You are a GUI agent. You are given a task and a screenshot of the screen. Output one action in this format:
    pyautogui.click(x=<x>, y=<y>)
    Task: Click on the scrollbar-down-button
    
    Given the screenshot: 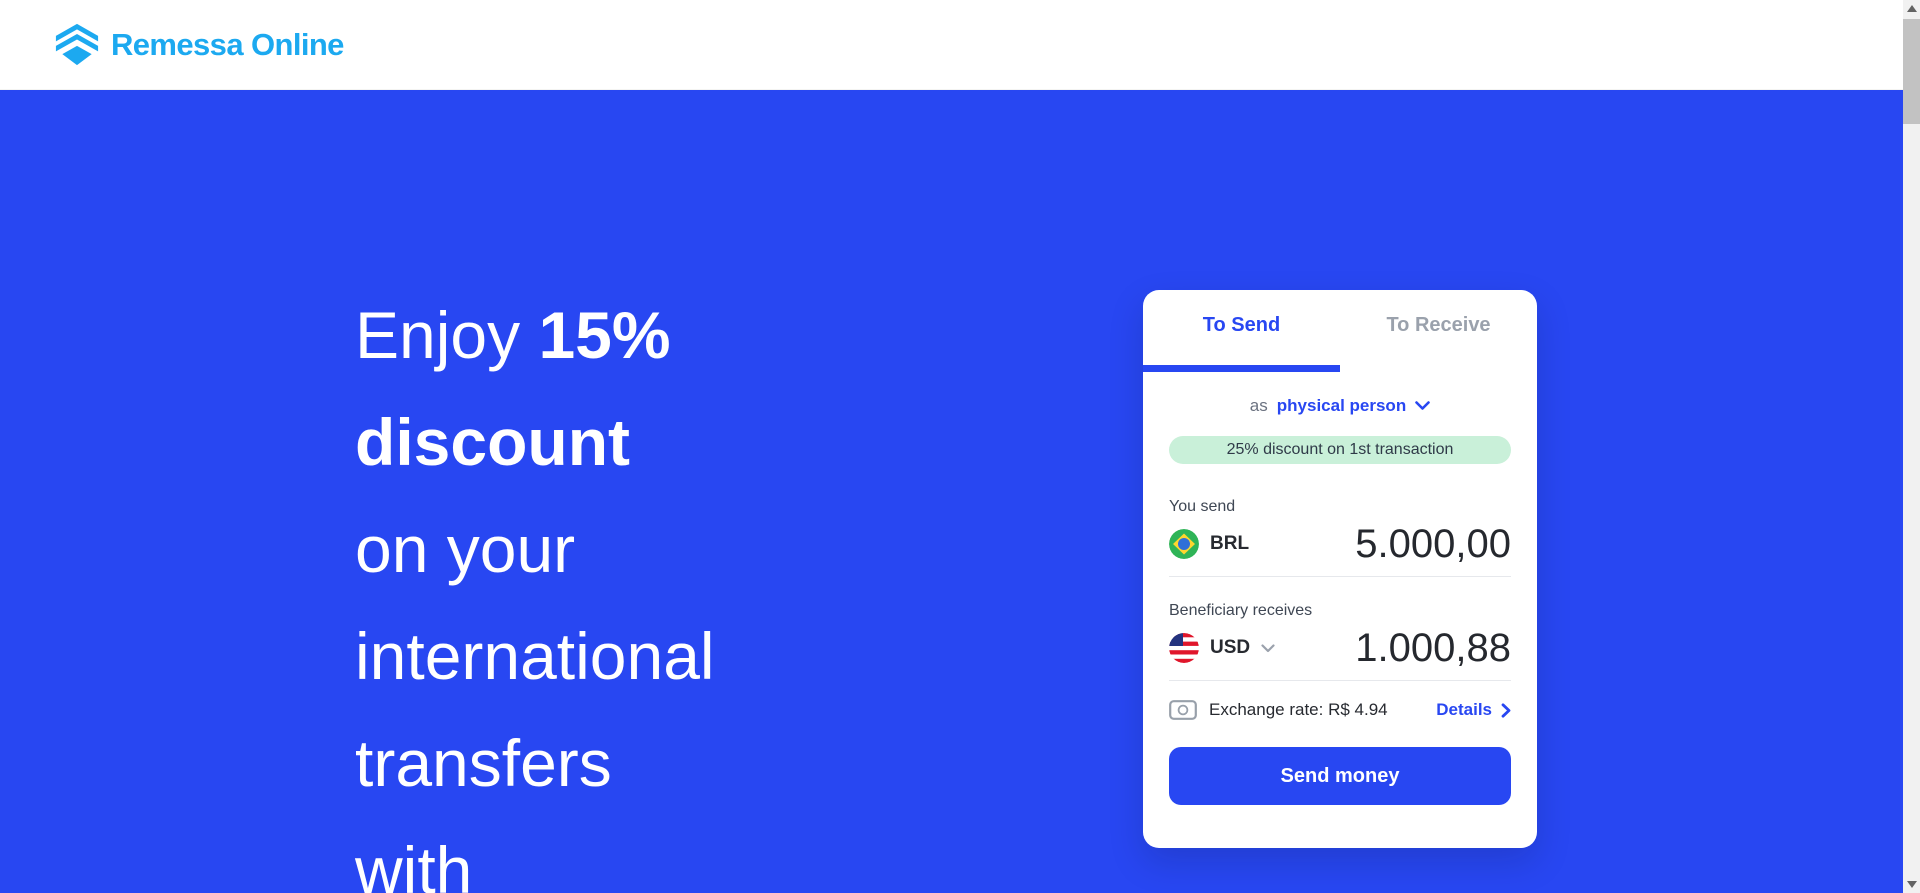 What is the action you would take?
    pyautogui.click(x=1911, y=884)
    